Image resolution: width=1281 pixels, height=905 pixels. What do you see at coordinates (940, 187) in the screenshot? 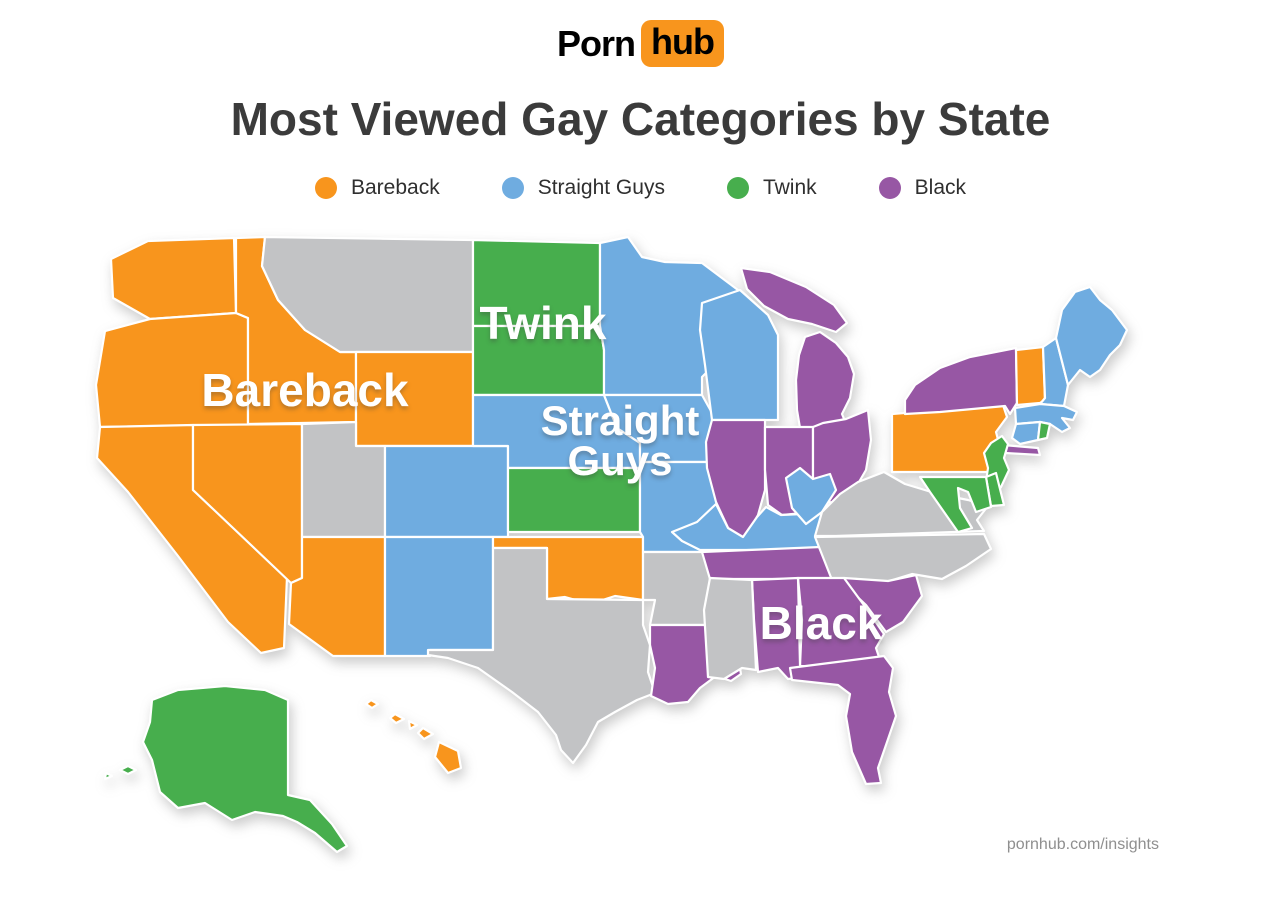
I see `legend-label-black: Black` at bounding box center [940, 187].